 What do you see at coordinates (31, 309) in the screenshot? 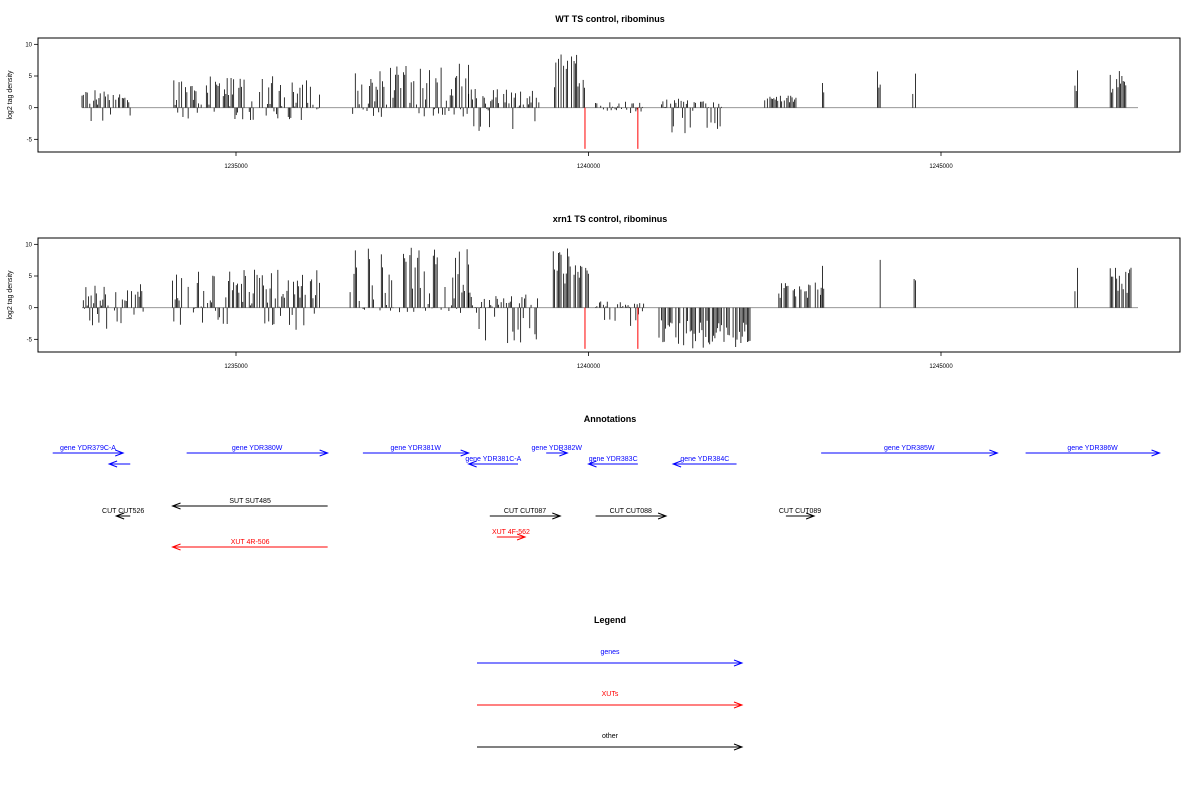
I see `xrn1-ytick-label: 0` at bounding box center [31, 309].